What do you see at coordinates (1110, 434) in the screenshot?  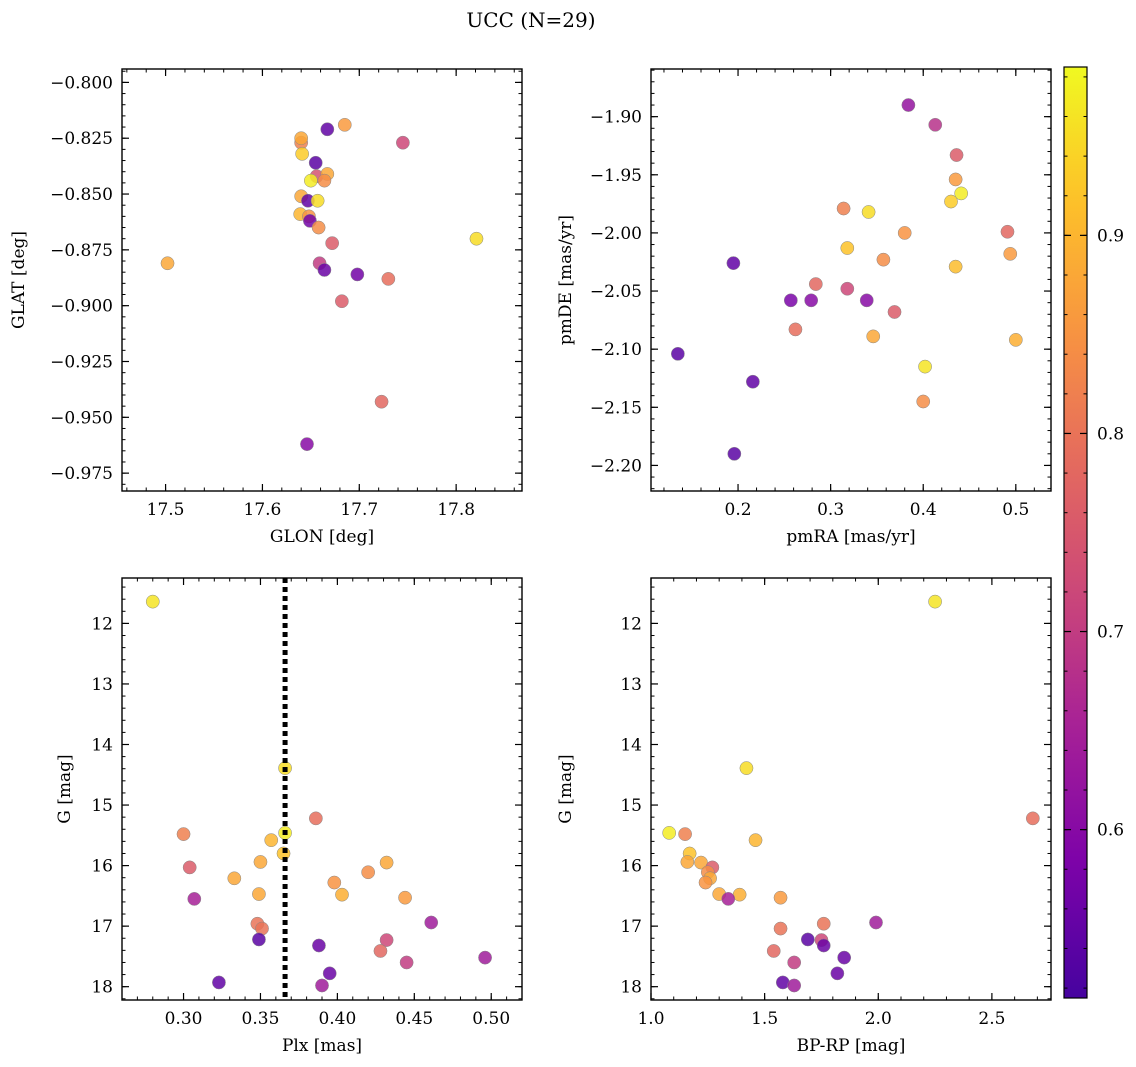 I see `colorbar-tick-label: 0.8` at bounding box center [1110, 434].